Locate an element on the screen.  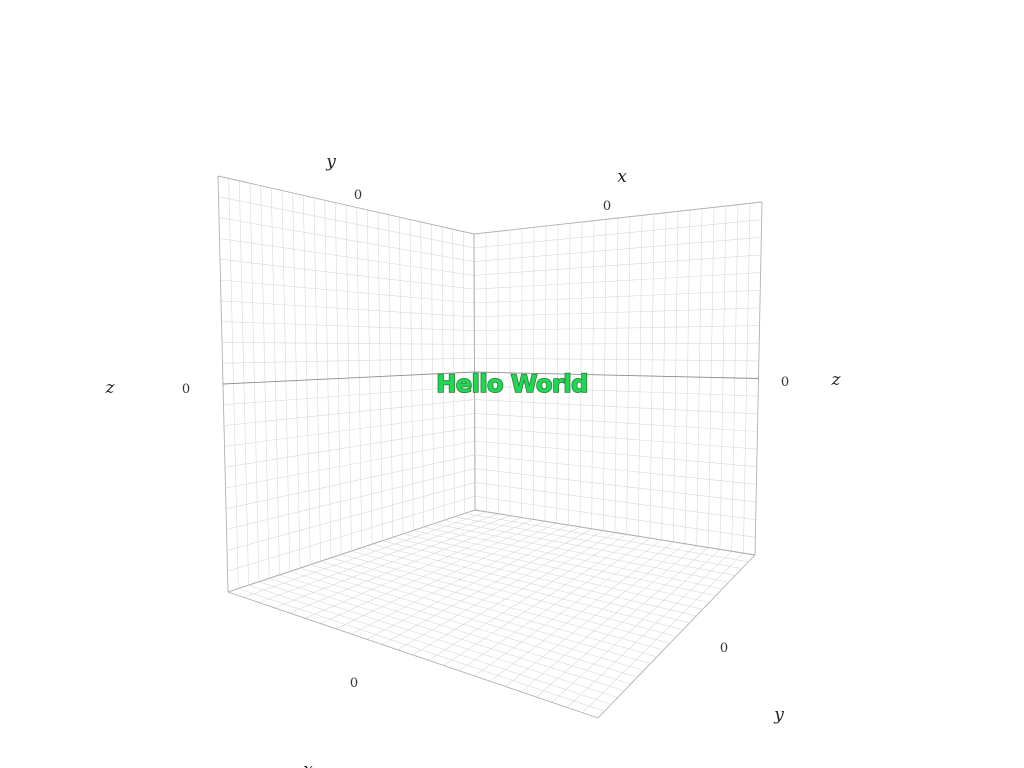
floor-side-axis-title: y is located at coordinates (778, 715).